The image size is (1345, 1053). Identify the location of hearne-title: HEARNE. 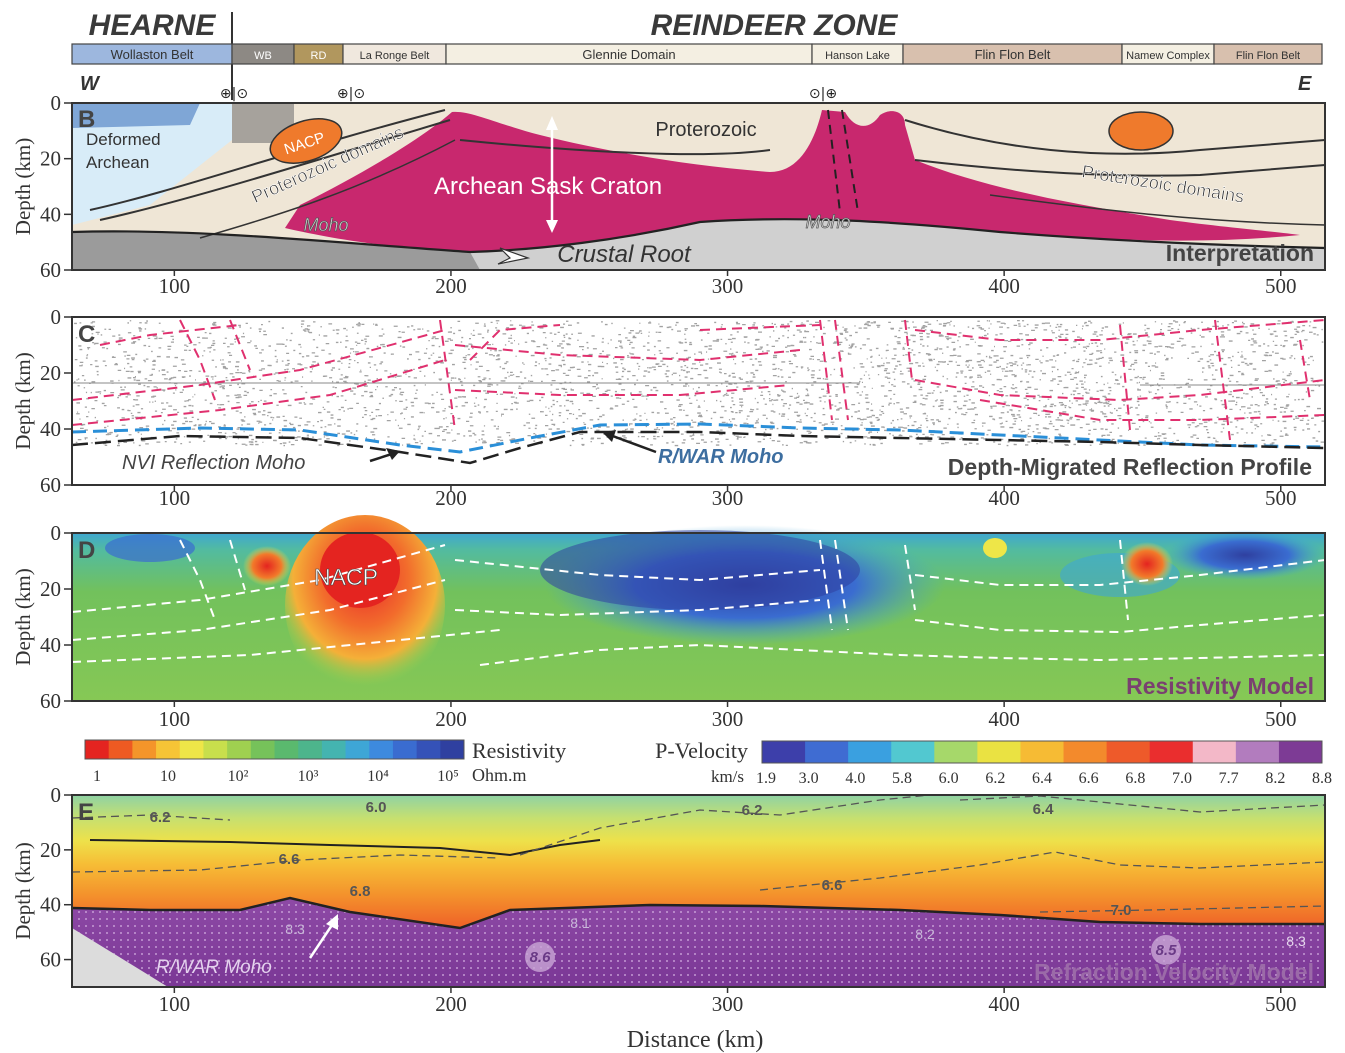
(153, 25).